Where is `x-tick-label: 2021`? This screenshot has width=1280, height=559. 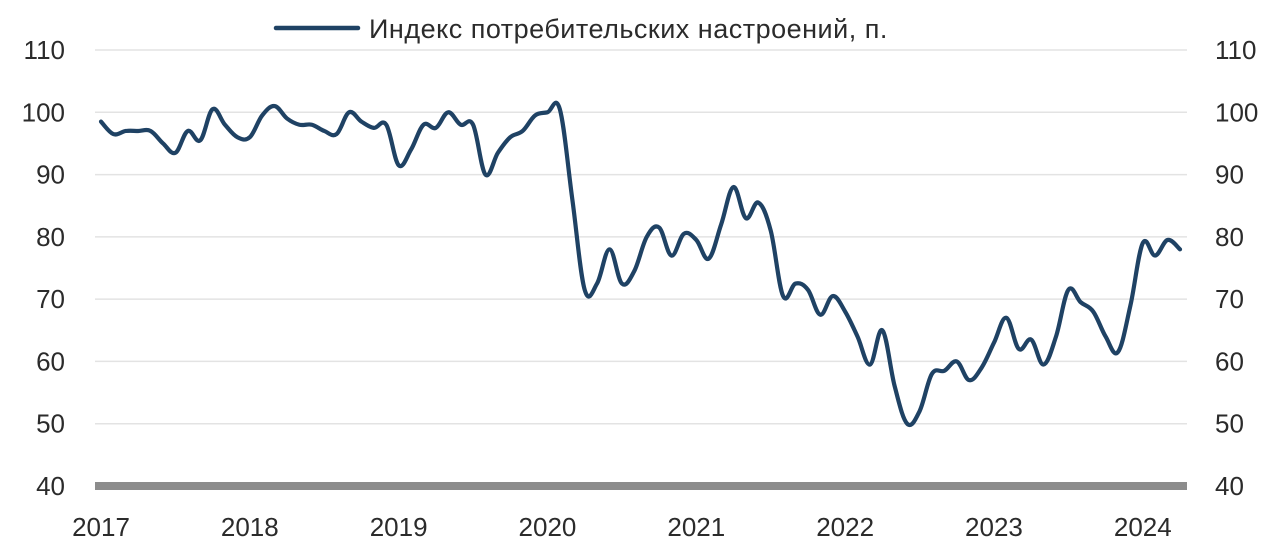 x-tick-label: 2021 is located at coordinates (696, 527).